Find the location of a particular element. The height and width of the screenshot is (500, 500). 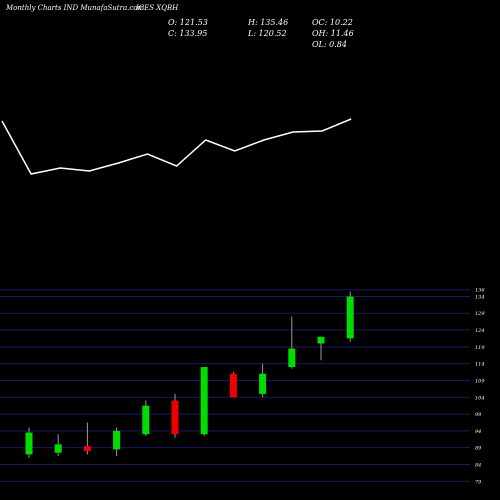

y-tick-label: 124 is located at coordinates (480, 331).